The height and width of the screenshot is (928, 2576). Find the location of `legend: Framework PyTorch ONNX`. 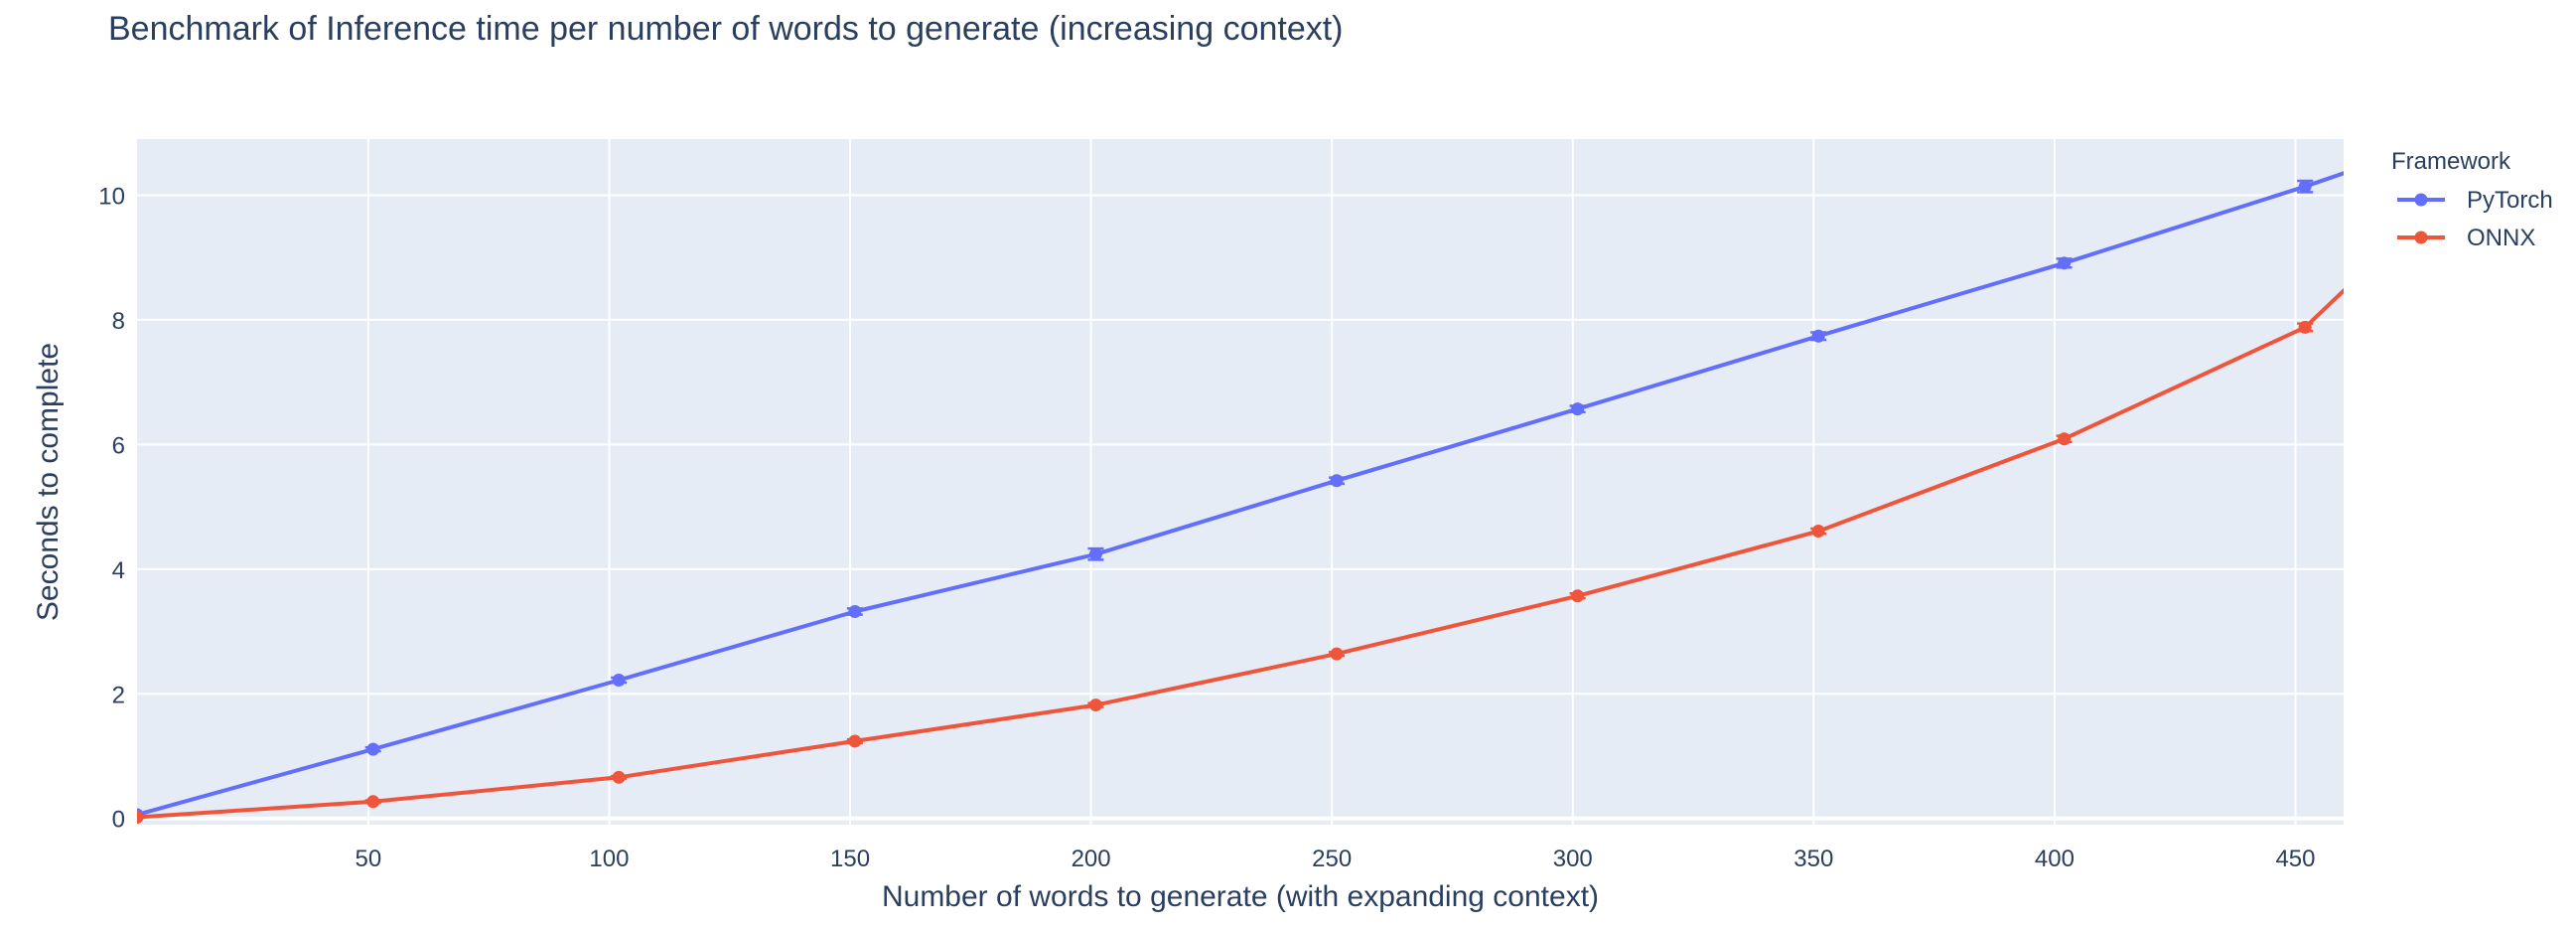

legend: Framework PyTorch ONNX is located at coordinates (2472, 199).